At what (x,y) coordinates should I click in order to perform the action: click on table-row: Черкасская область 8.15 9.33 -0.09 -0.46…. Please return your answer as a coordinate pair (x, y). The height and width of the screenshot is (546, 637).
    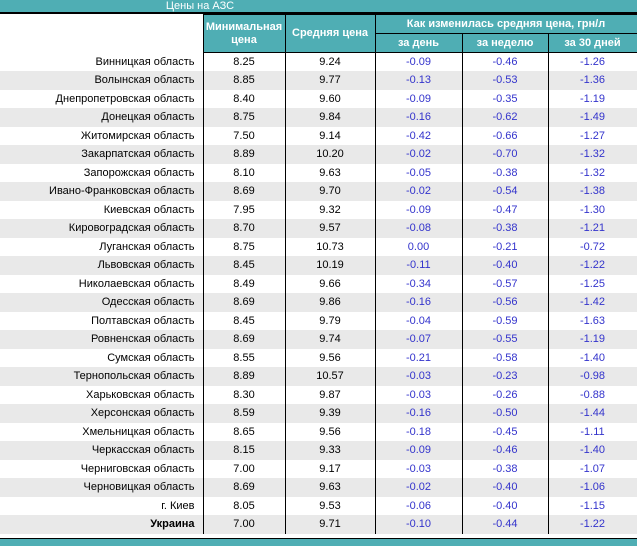
    Looking at the image, I should click on (318, 450).